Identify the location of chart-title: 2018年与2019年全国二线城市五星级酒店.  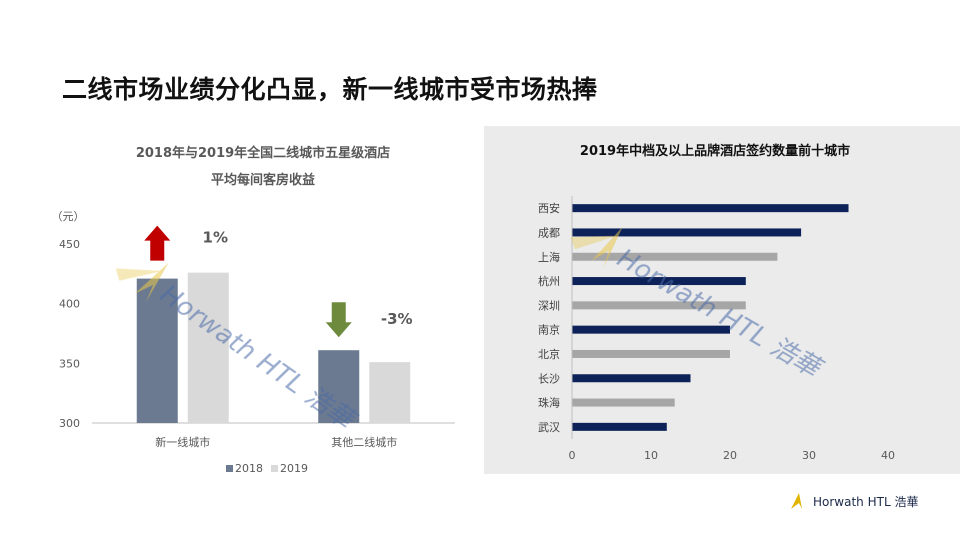
(263, 153).